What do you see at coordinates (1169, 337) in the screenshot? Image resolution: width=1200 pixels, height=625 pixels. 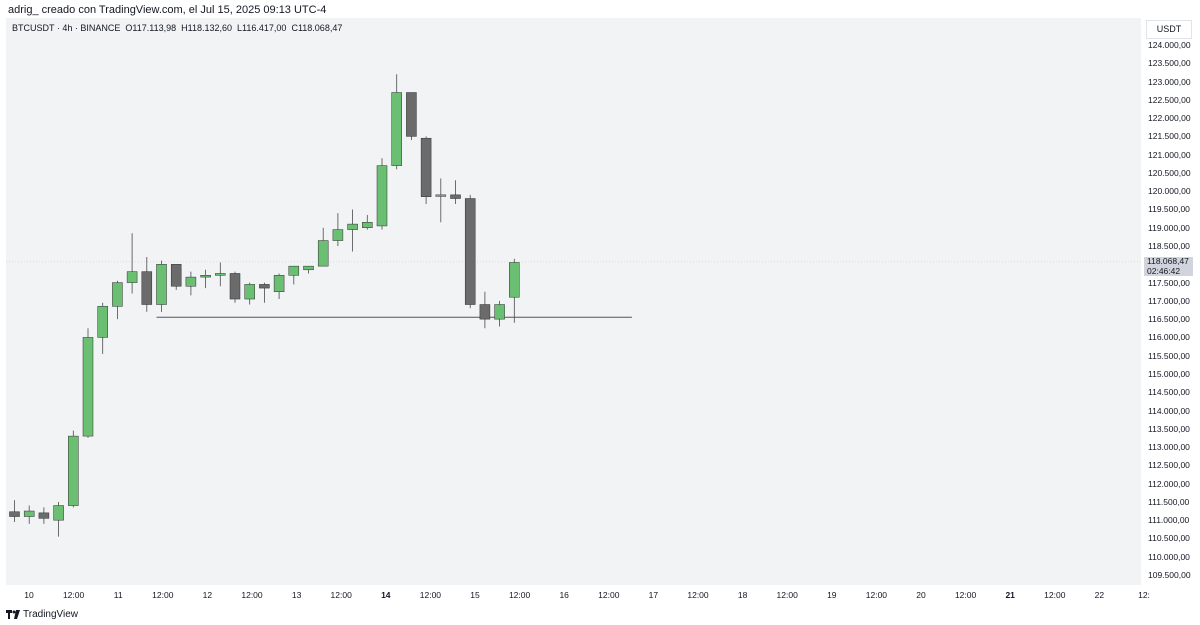 I see `price-tick-label: 116.000,00` at bounding box center [1169, 337].